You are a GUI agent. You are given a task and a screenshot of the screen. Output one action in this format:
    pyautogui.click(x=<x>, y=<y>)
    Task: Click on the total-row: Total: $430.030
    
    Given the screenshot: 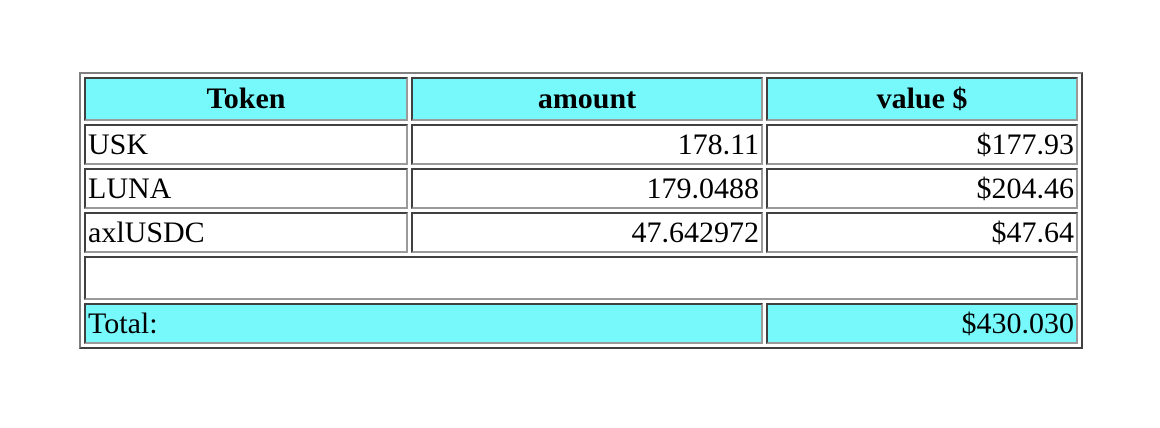 What is the action you would take?
    pyautogui.click(x=581, y=323)
    